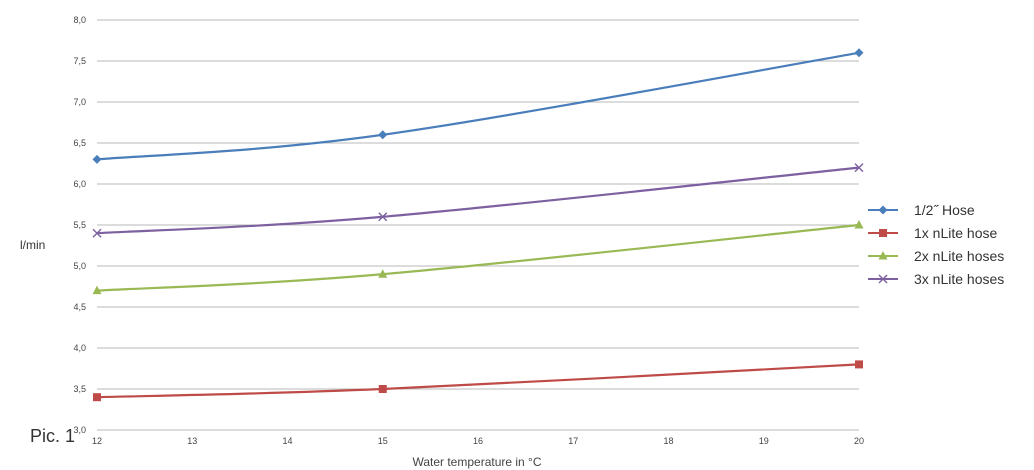 The width and height of the screenshot is (1034, 470). Describe the element at coordinates (79, 102) in the screenshot. I see `y-tick-label: 7,0` at that location.